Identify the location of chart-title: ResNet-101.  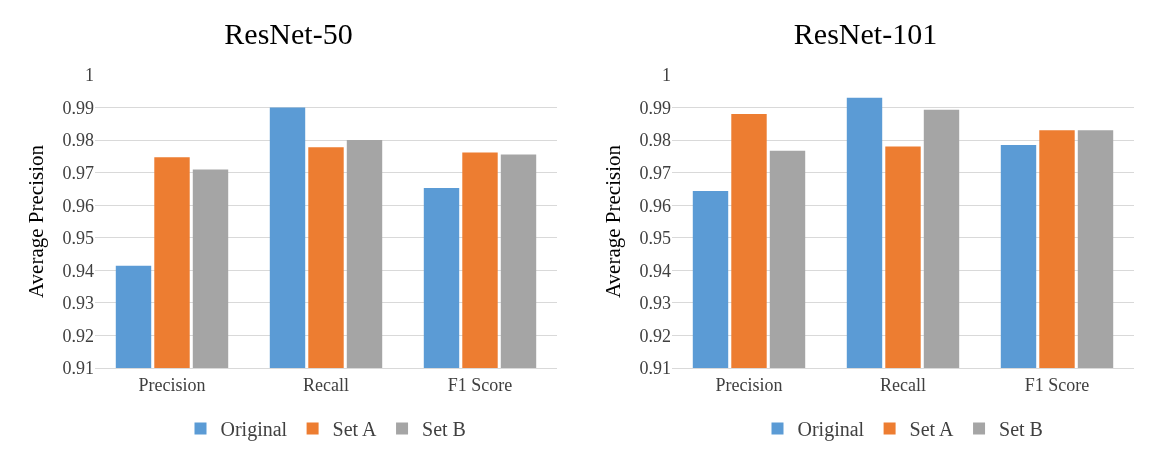
(865, 33).